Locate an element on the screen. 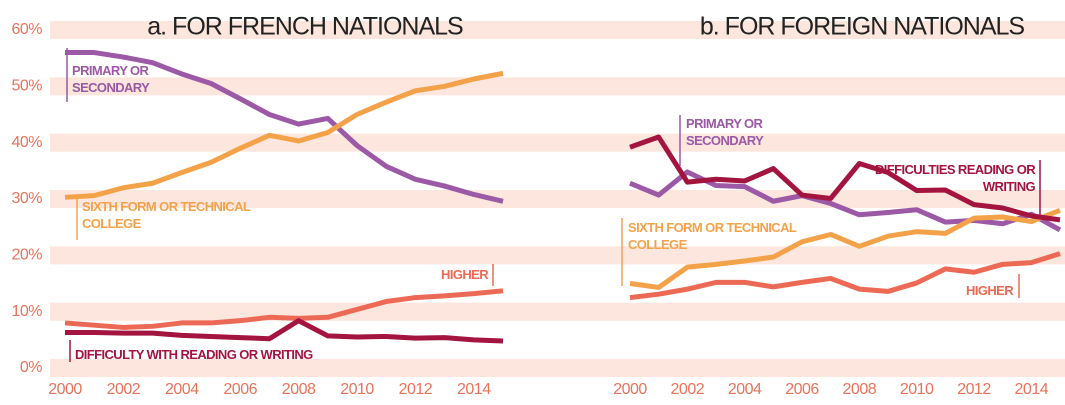 This screenshot has width=1065, height=405. y-tick-label: 10% is located at coordinates (26, 311).